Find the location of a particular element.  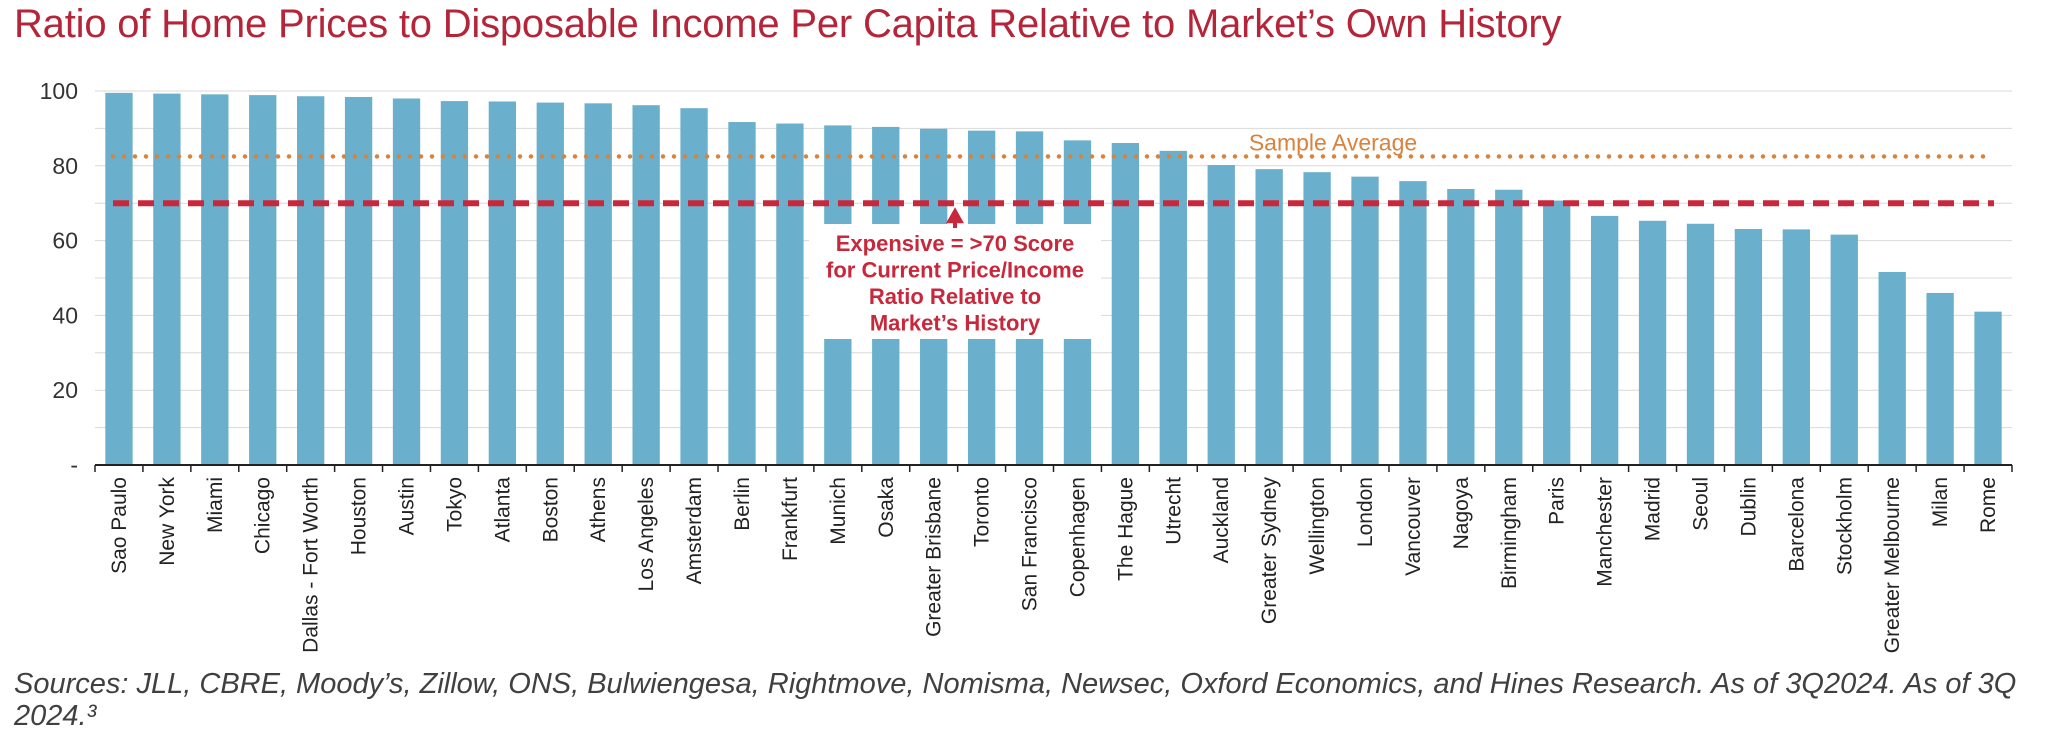

y-tick-label: 100 is located at coordinates (59, 91).